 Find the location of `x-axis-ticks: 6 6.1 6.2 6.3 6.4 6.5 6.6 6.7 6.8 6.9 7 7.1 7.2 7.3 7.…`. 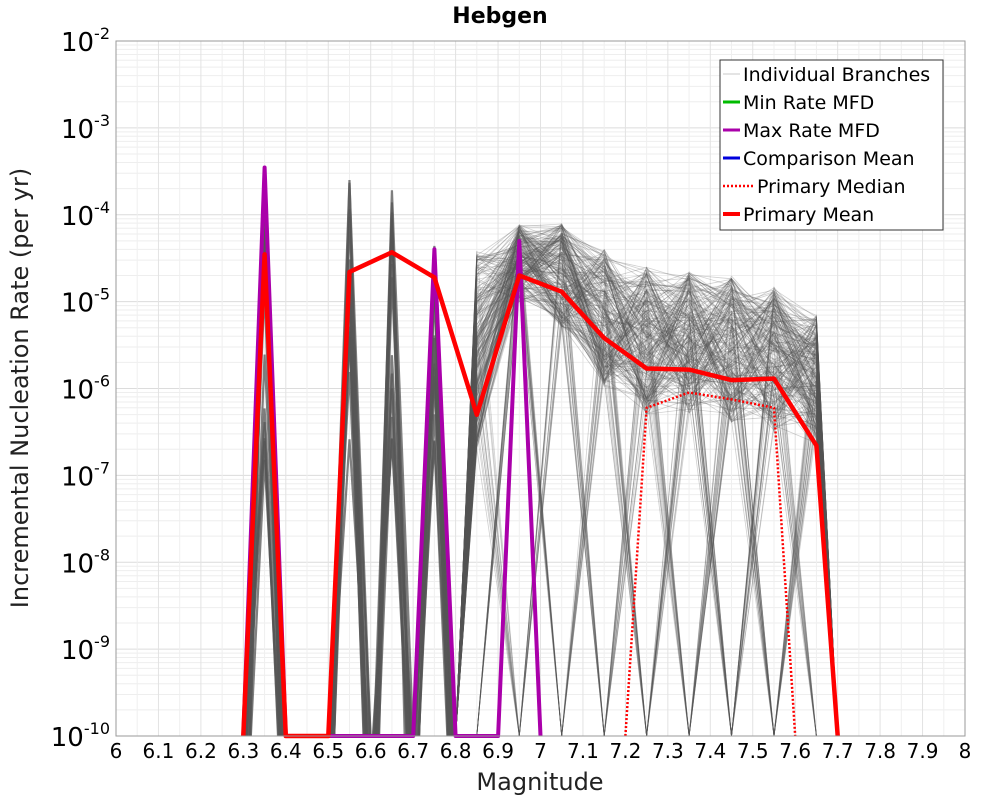

x-axis-ticks: 6 6.1 6.2 6.3 6.4 6.5 6.6 6.7 6.8 6.9 7 7.1 7.2 7.3 7.… is located at coordinates (541, 751).